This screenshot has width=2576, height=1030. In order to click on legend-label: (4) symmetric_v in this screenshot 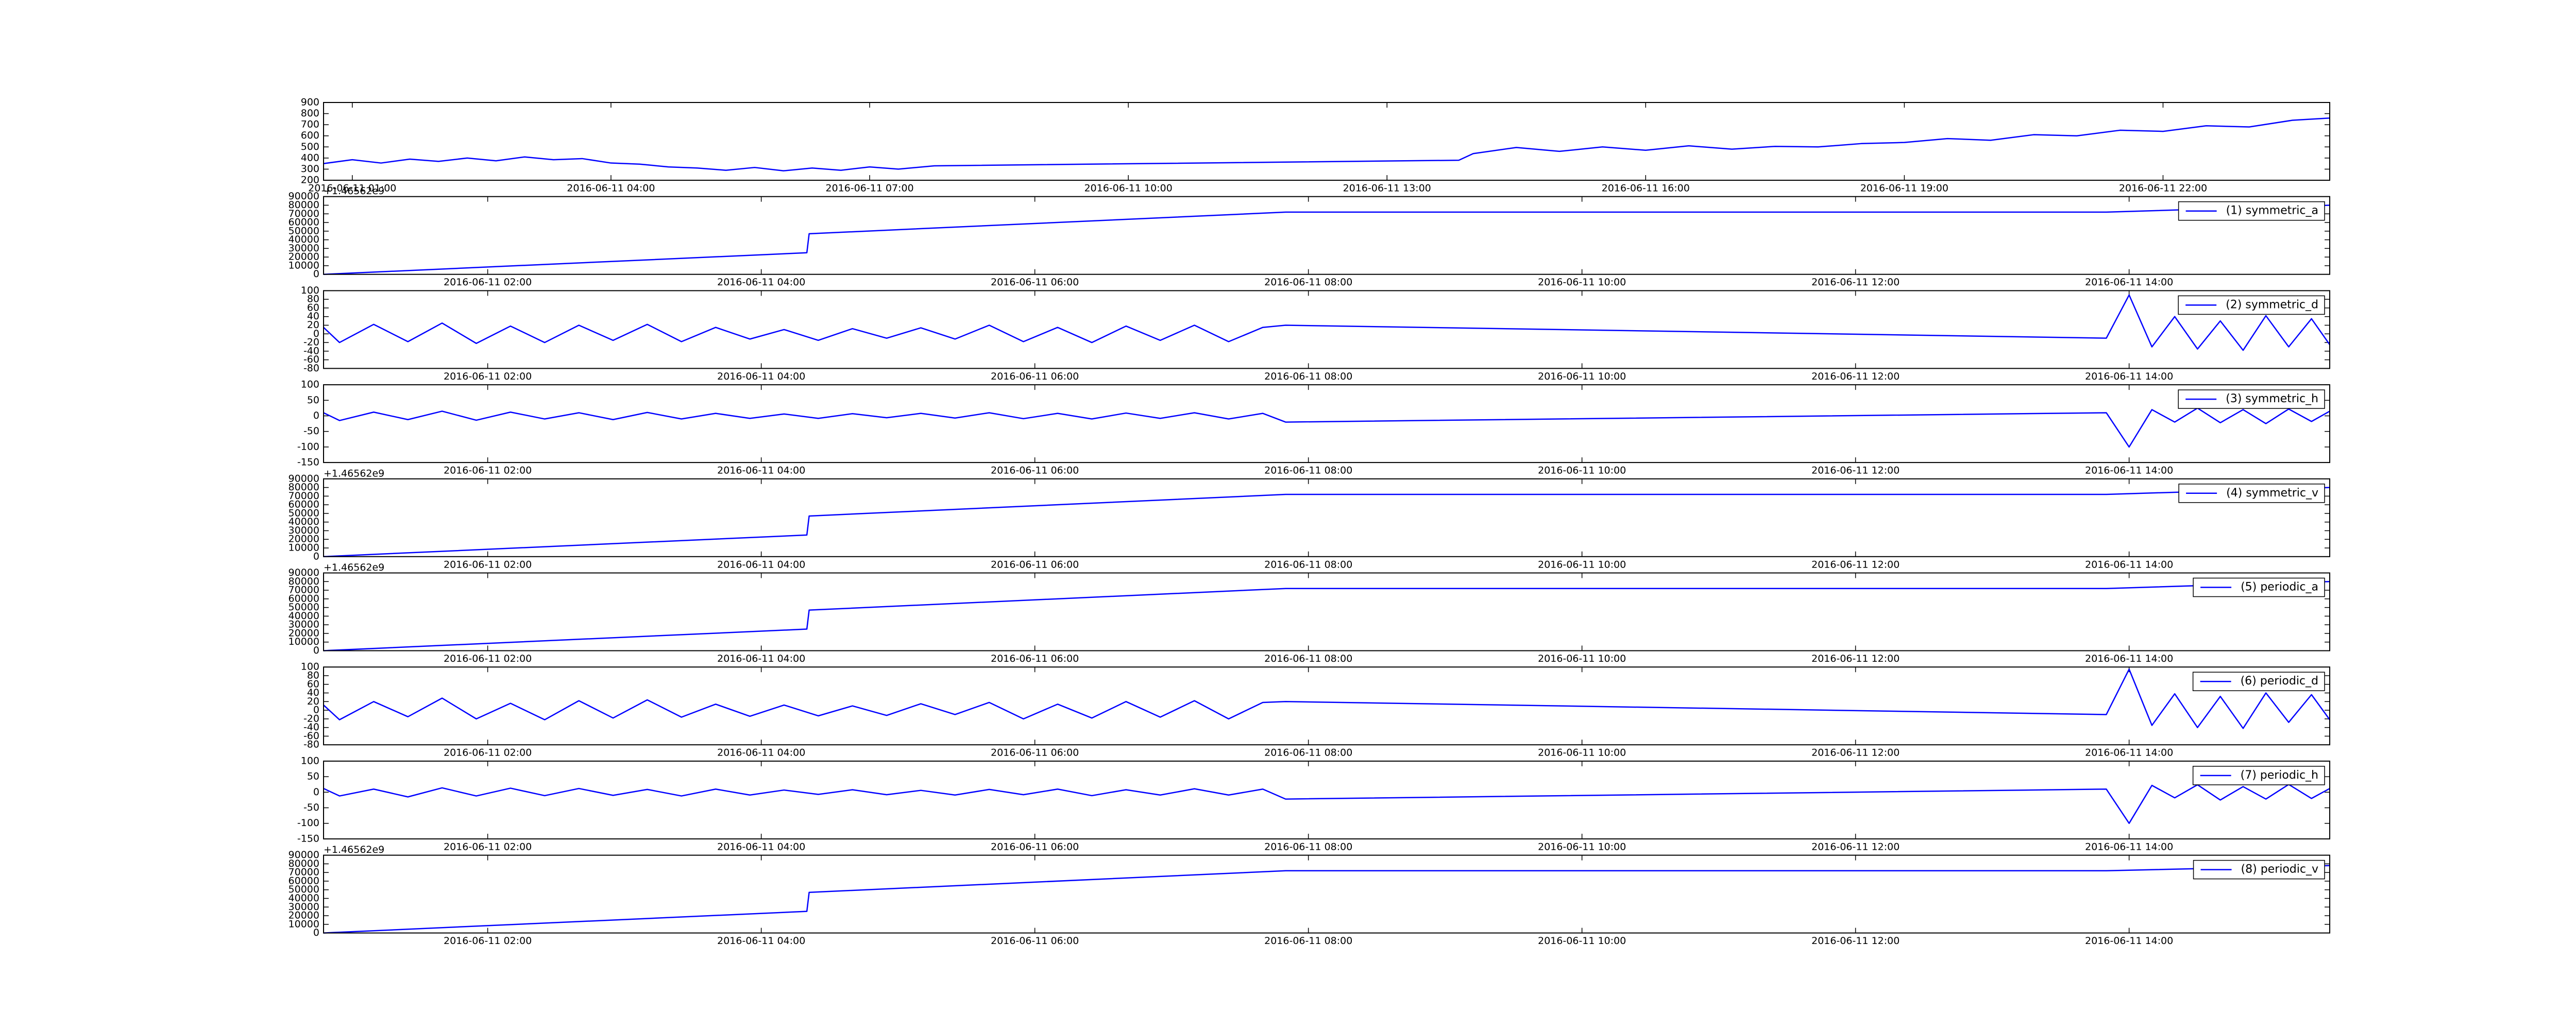, I will do `click(2272, 493)`.